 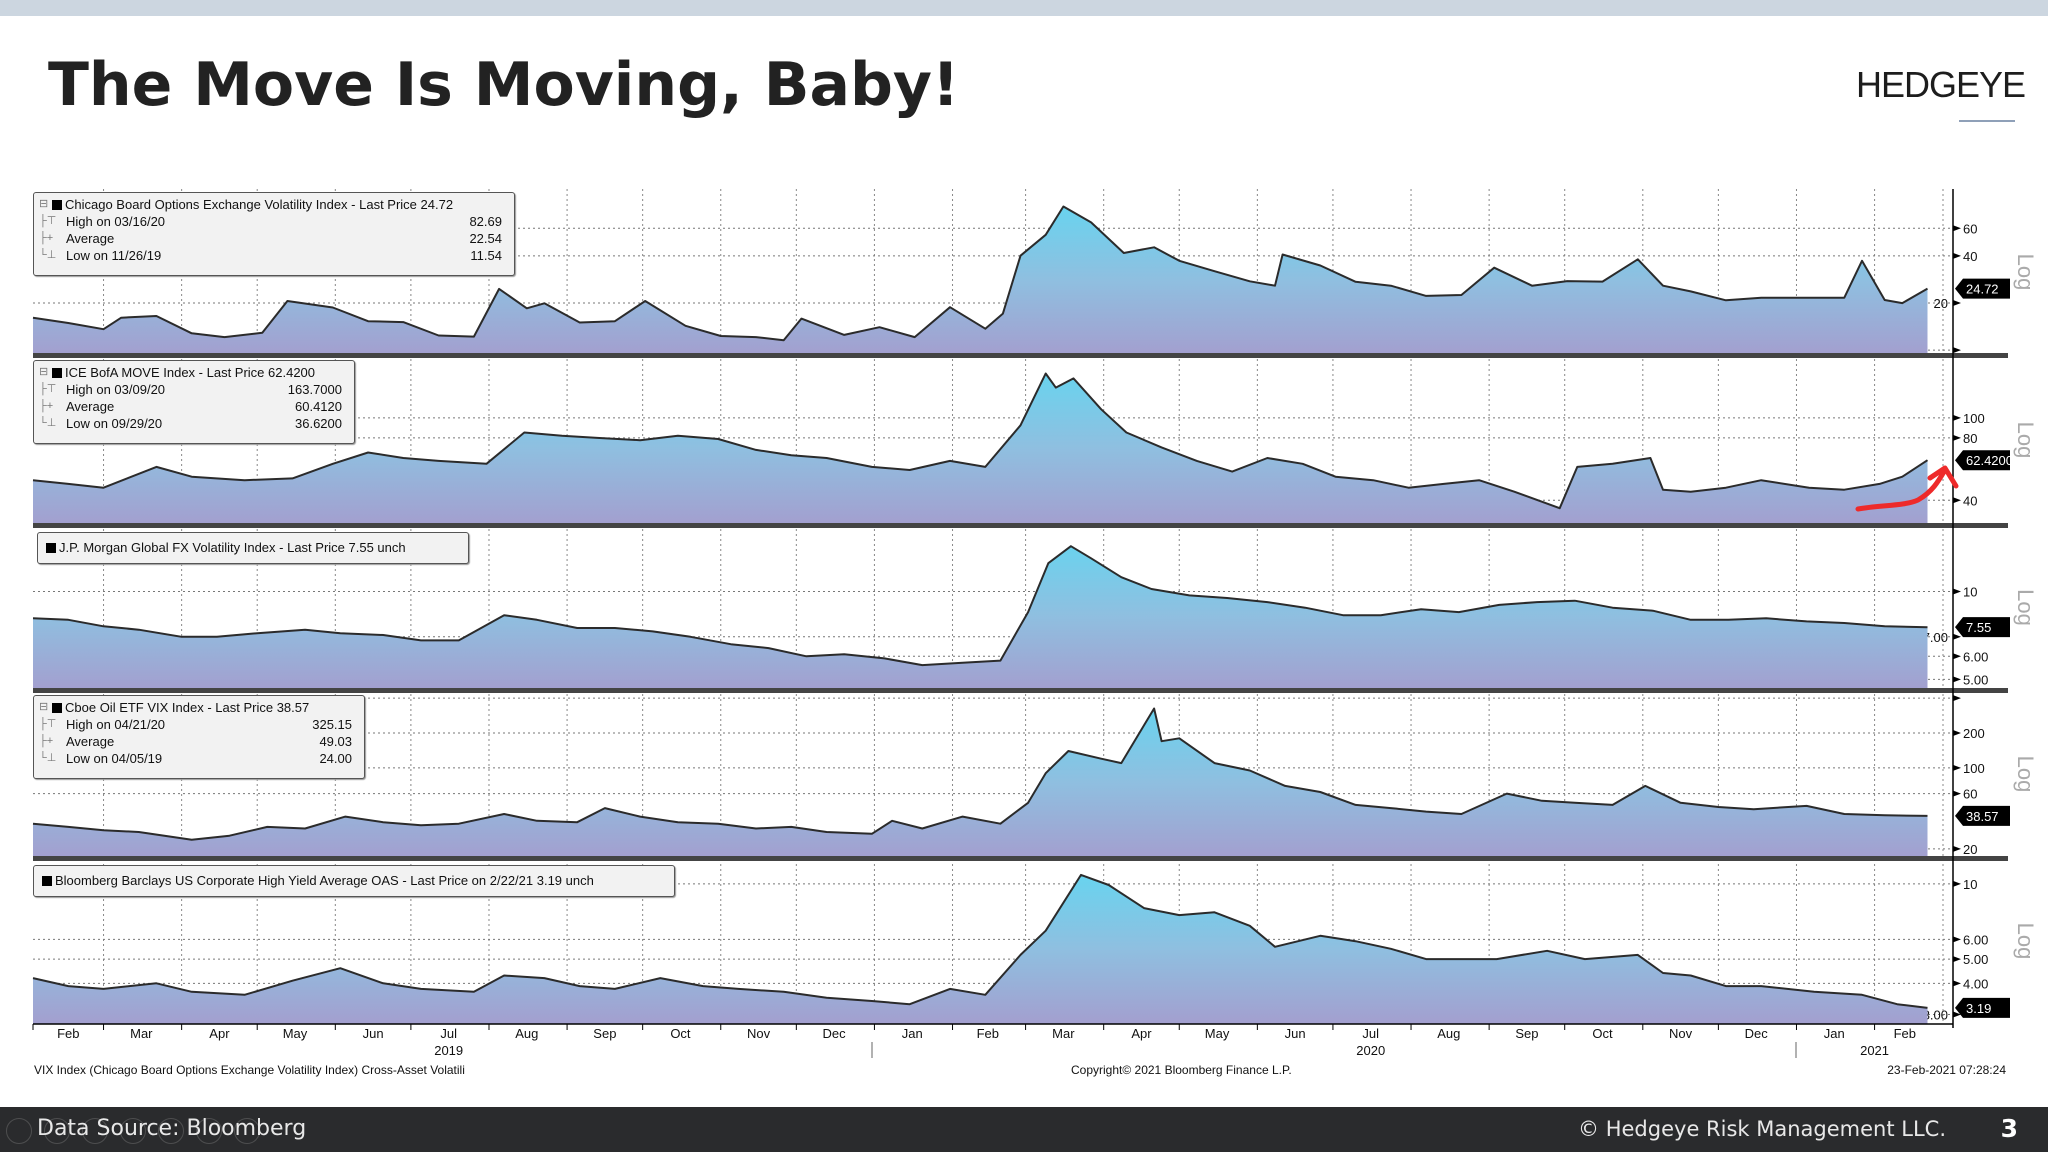 I want to click on last-price-label: 24.72, so click(x=1982, y=289).